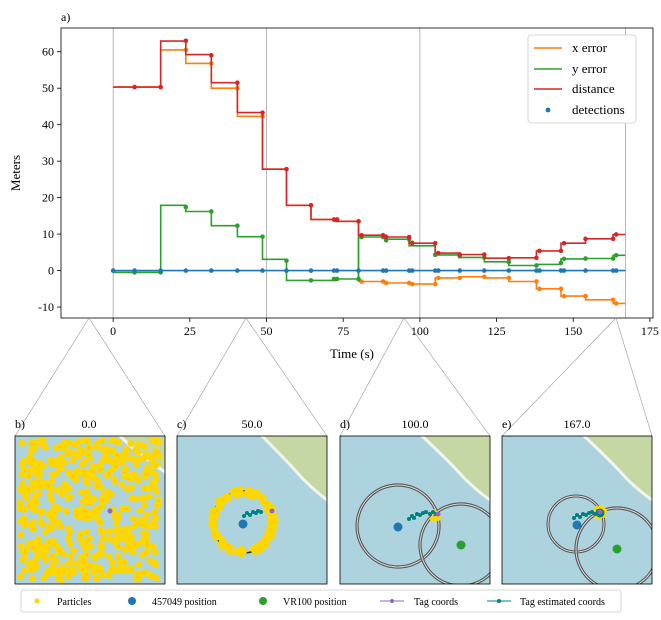 This screenshot has width=661, height=620. I want to click on legend-tag-coords: Tag coords, so click(436, 602).